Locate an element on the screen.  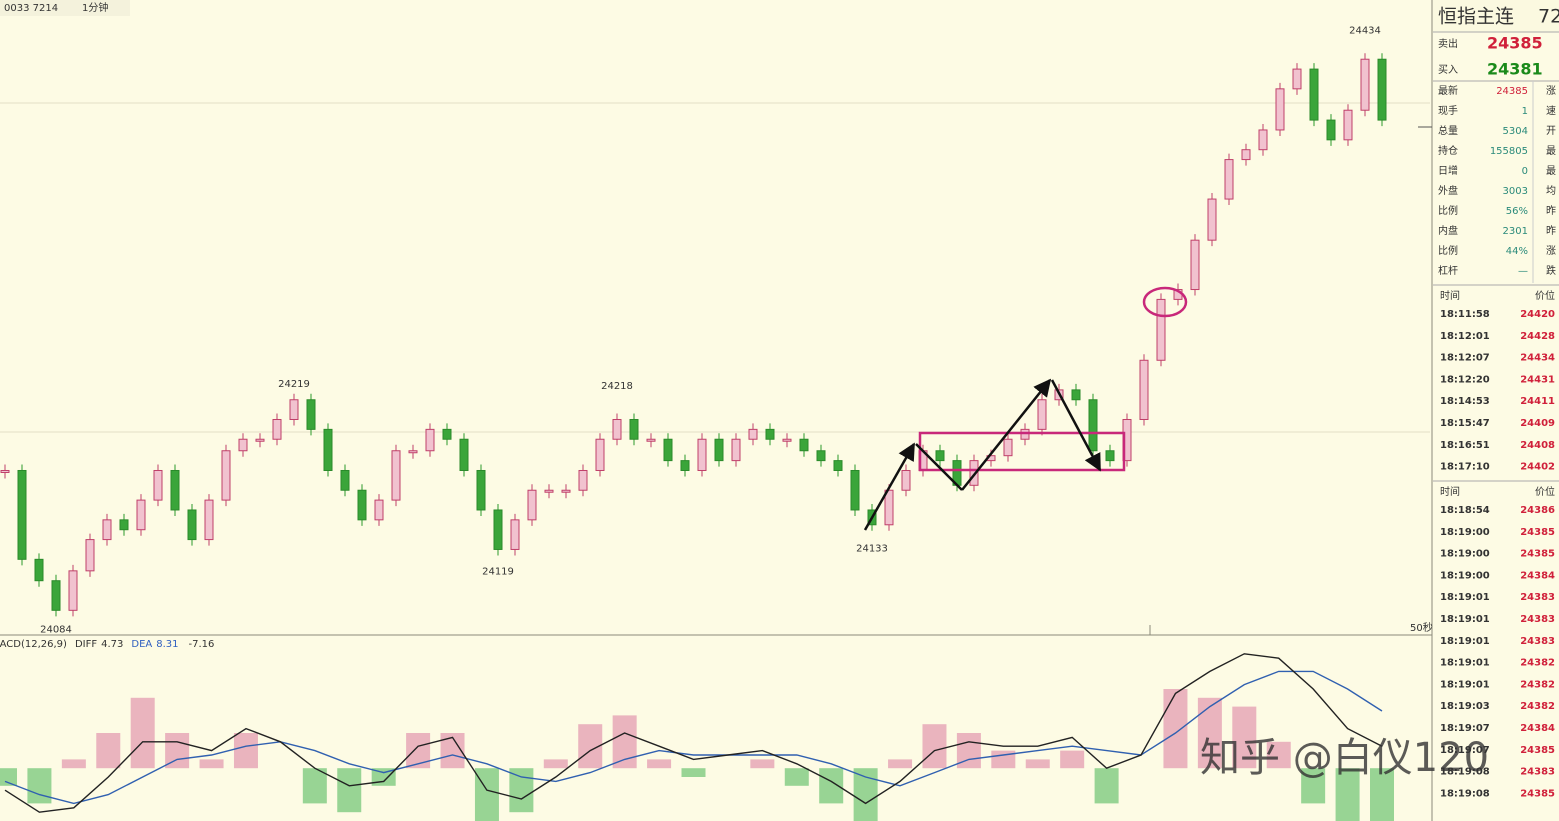
trade-time: 18:19:08 is located at coordinates (1465, 772).